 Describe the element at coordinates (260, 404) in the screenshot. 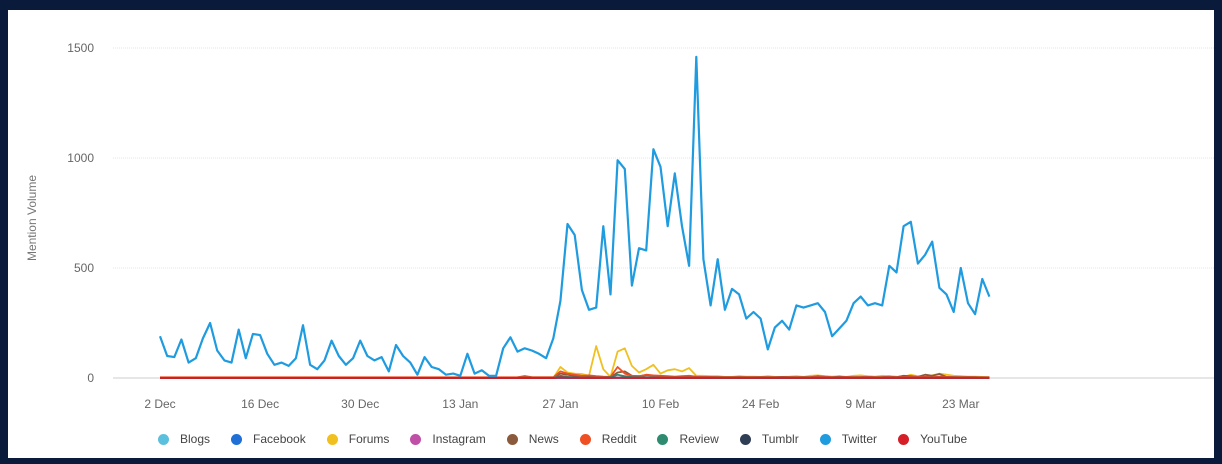

I see `x-tick-label: 16 Dec` at that location.